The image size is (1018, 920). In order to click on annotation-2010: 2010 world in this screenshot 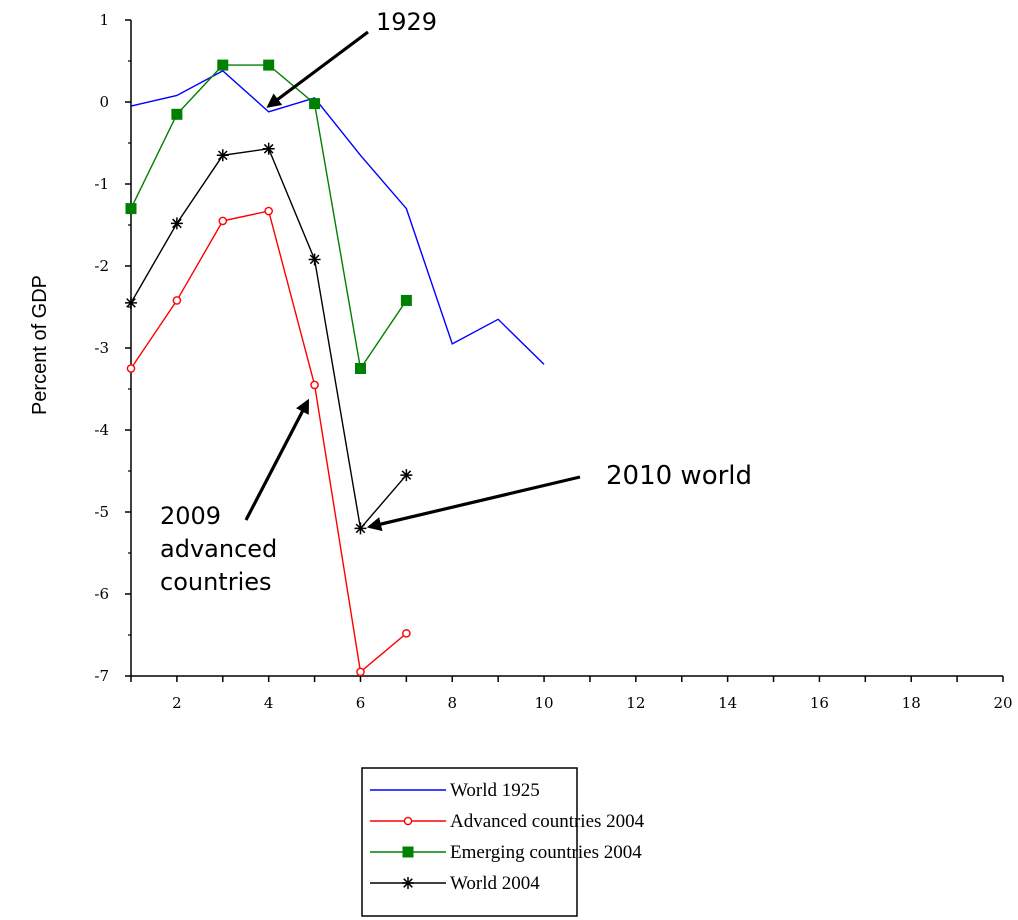, I will do `click(559, 496)`.